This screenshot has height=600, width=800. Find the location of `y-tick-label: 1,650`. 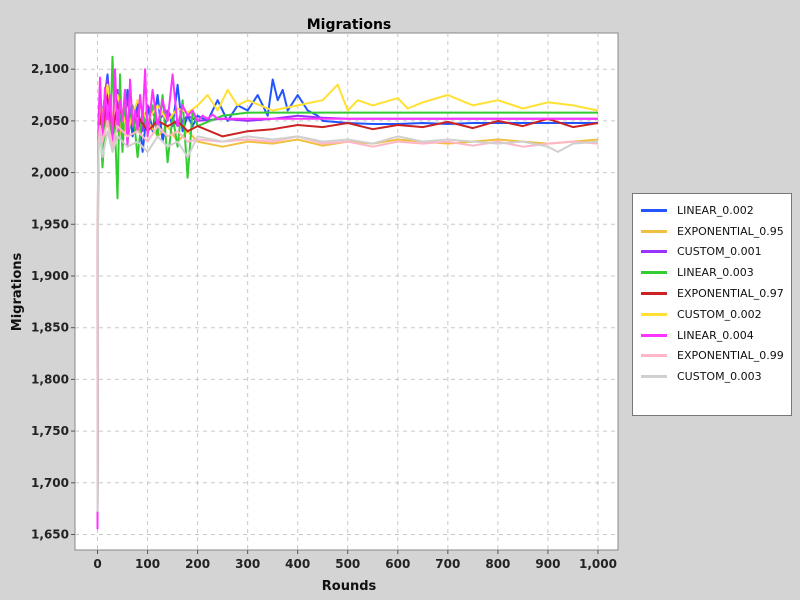

y-tick-label: 1,650 is located at coordinates (50, 534).